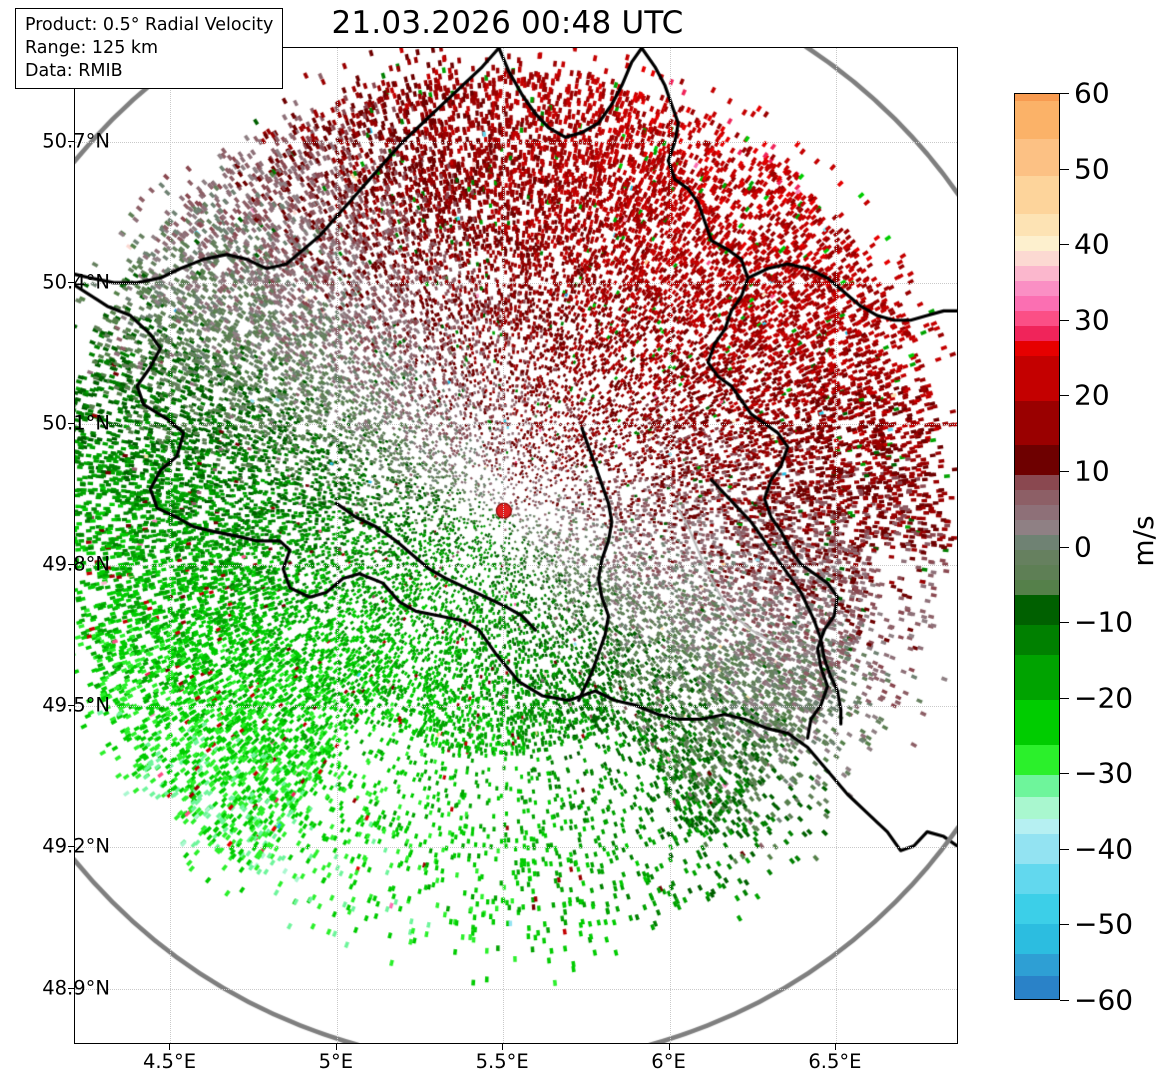 This screenshot has width=1171, height=1081. I want to click on latitude-tick-label: 50.1°N, so click(76, 423).